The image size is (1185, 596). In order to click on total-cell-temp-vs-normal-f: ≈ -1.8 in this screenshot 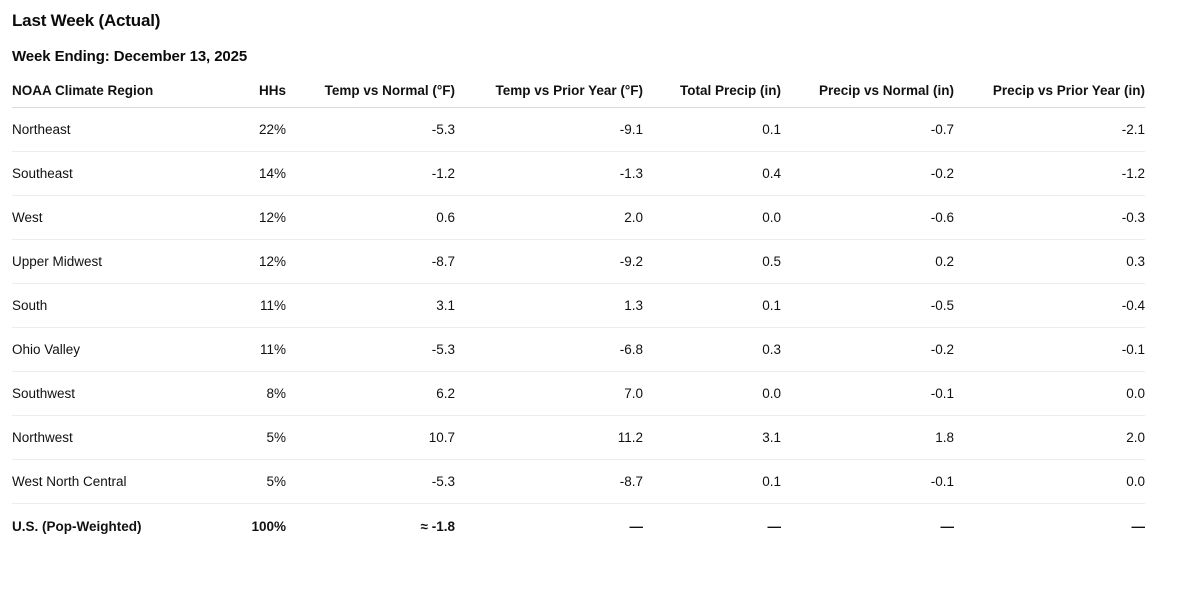, I will do `click(437, 526)`.